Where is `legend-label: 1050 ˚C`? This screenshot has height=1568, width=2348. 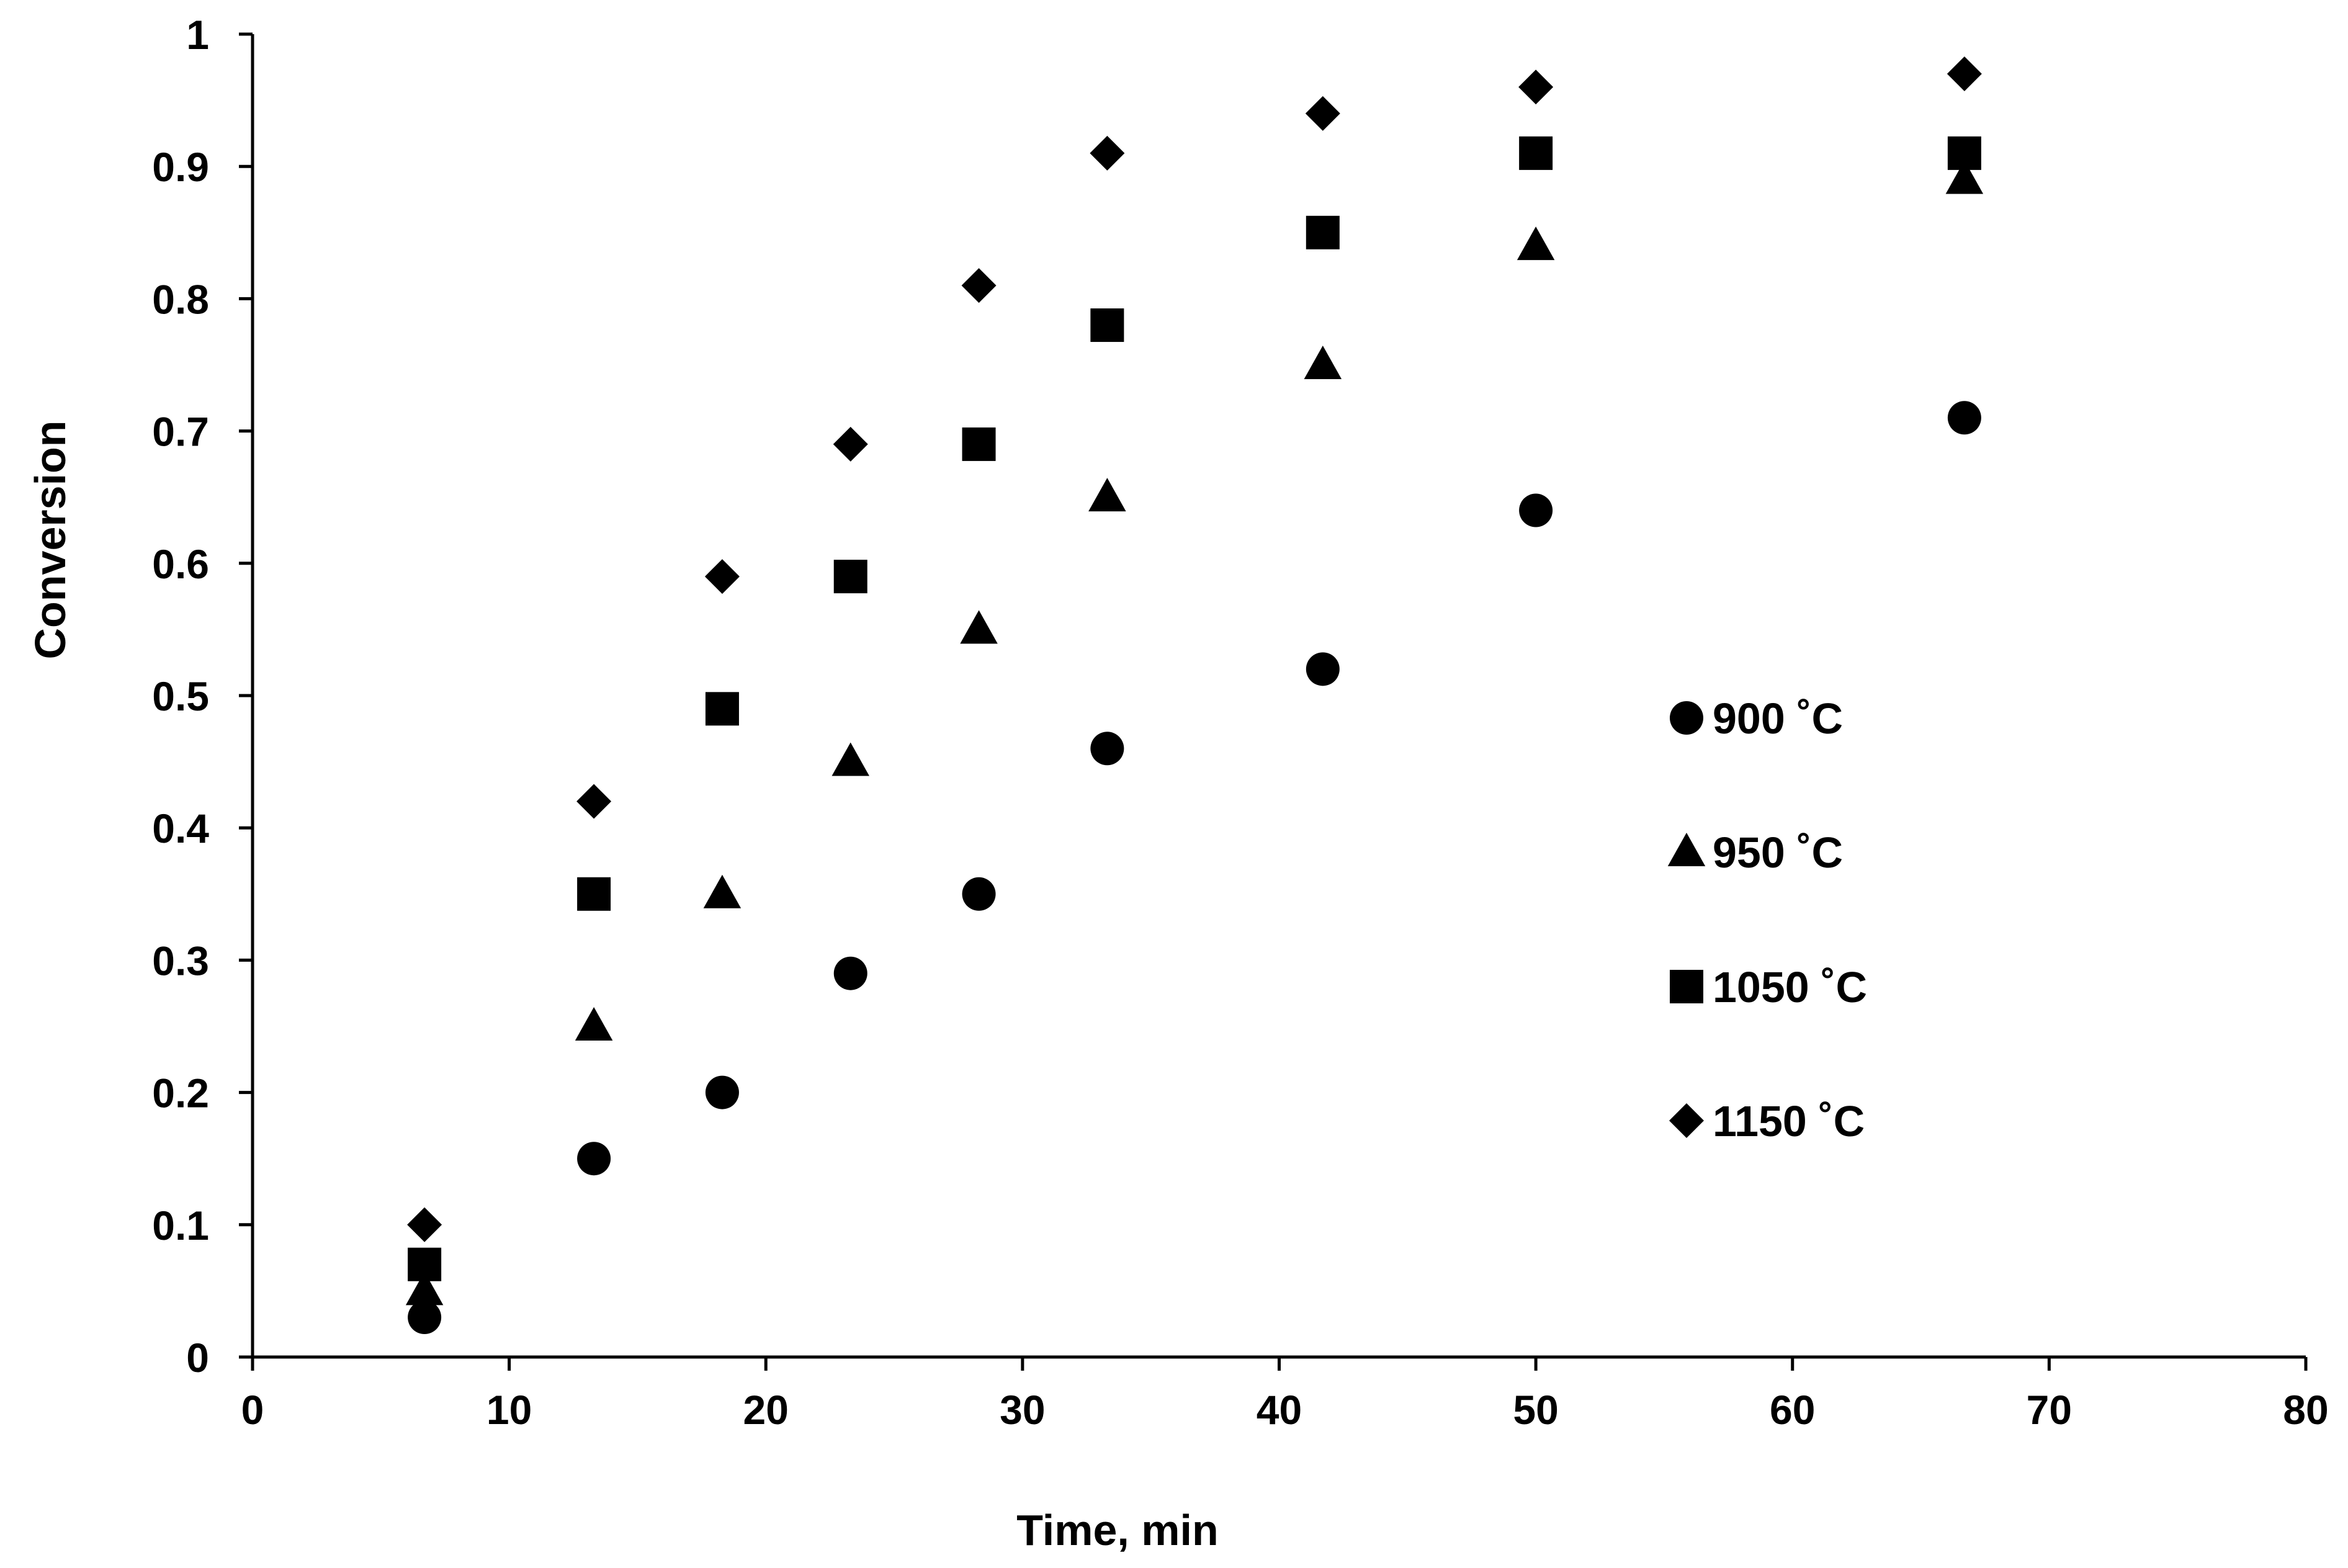
legend-label: 1050 ˚C is located at coordinates (1790, 987).